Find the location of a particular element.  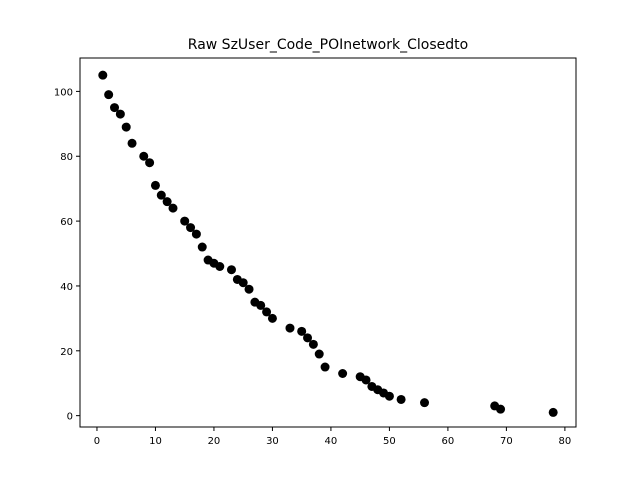

chart-title: Raw SzUser_Code_POInetwork_Closedto is located at coordinates (328, 45).